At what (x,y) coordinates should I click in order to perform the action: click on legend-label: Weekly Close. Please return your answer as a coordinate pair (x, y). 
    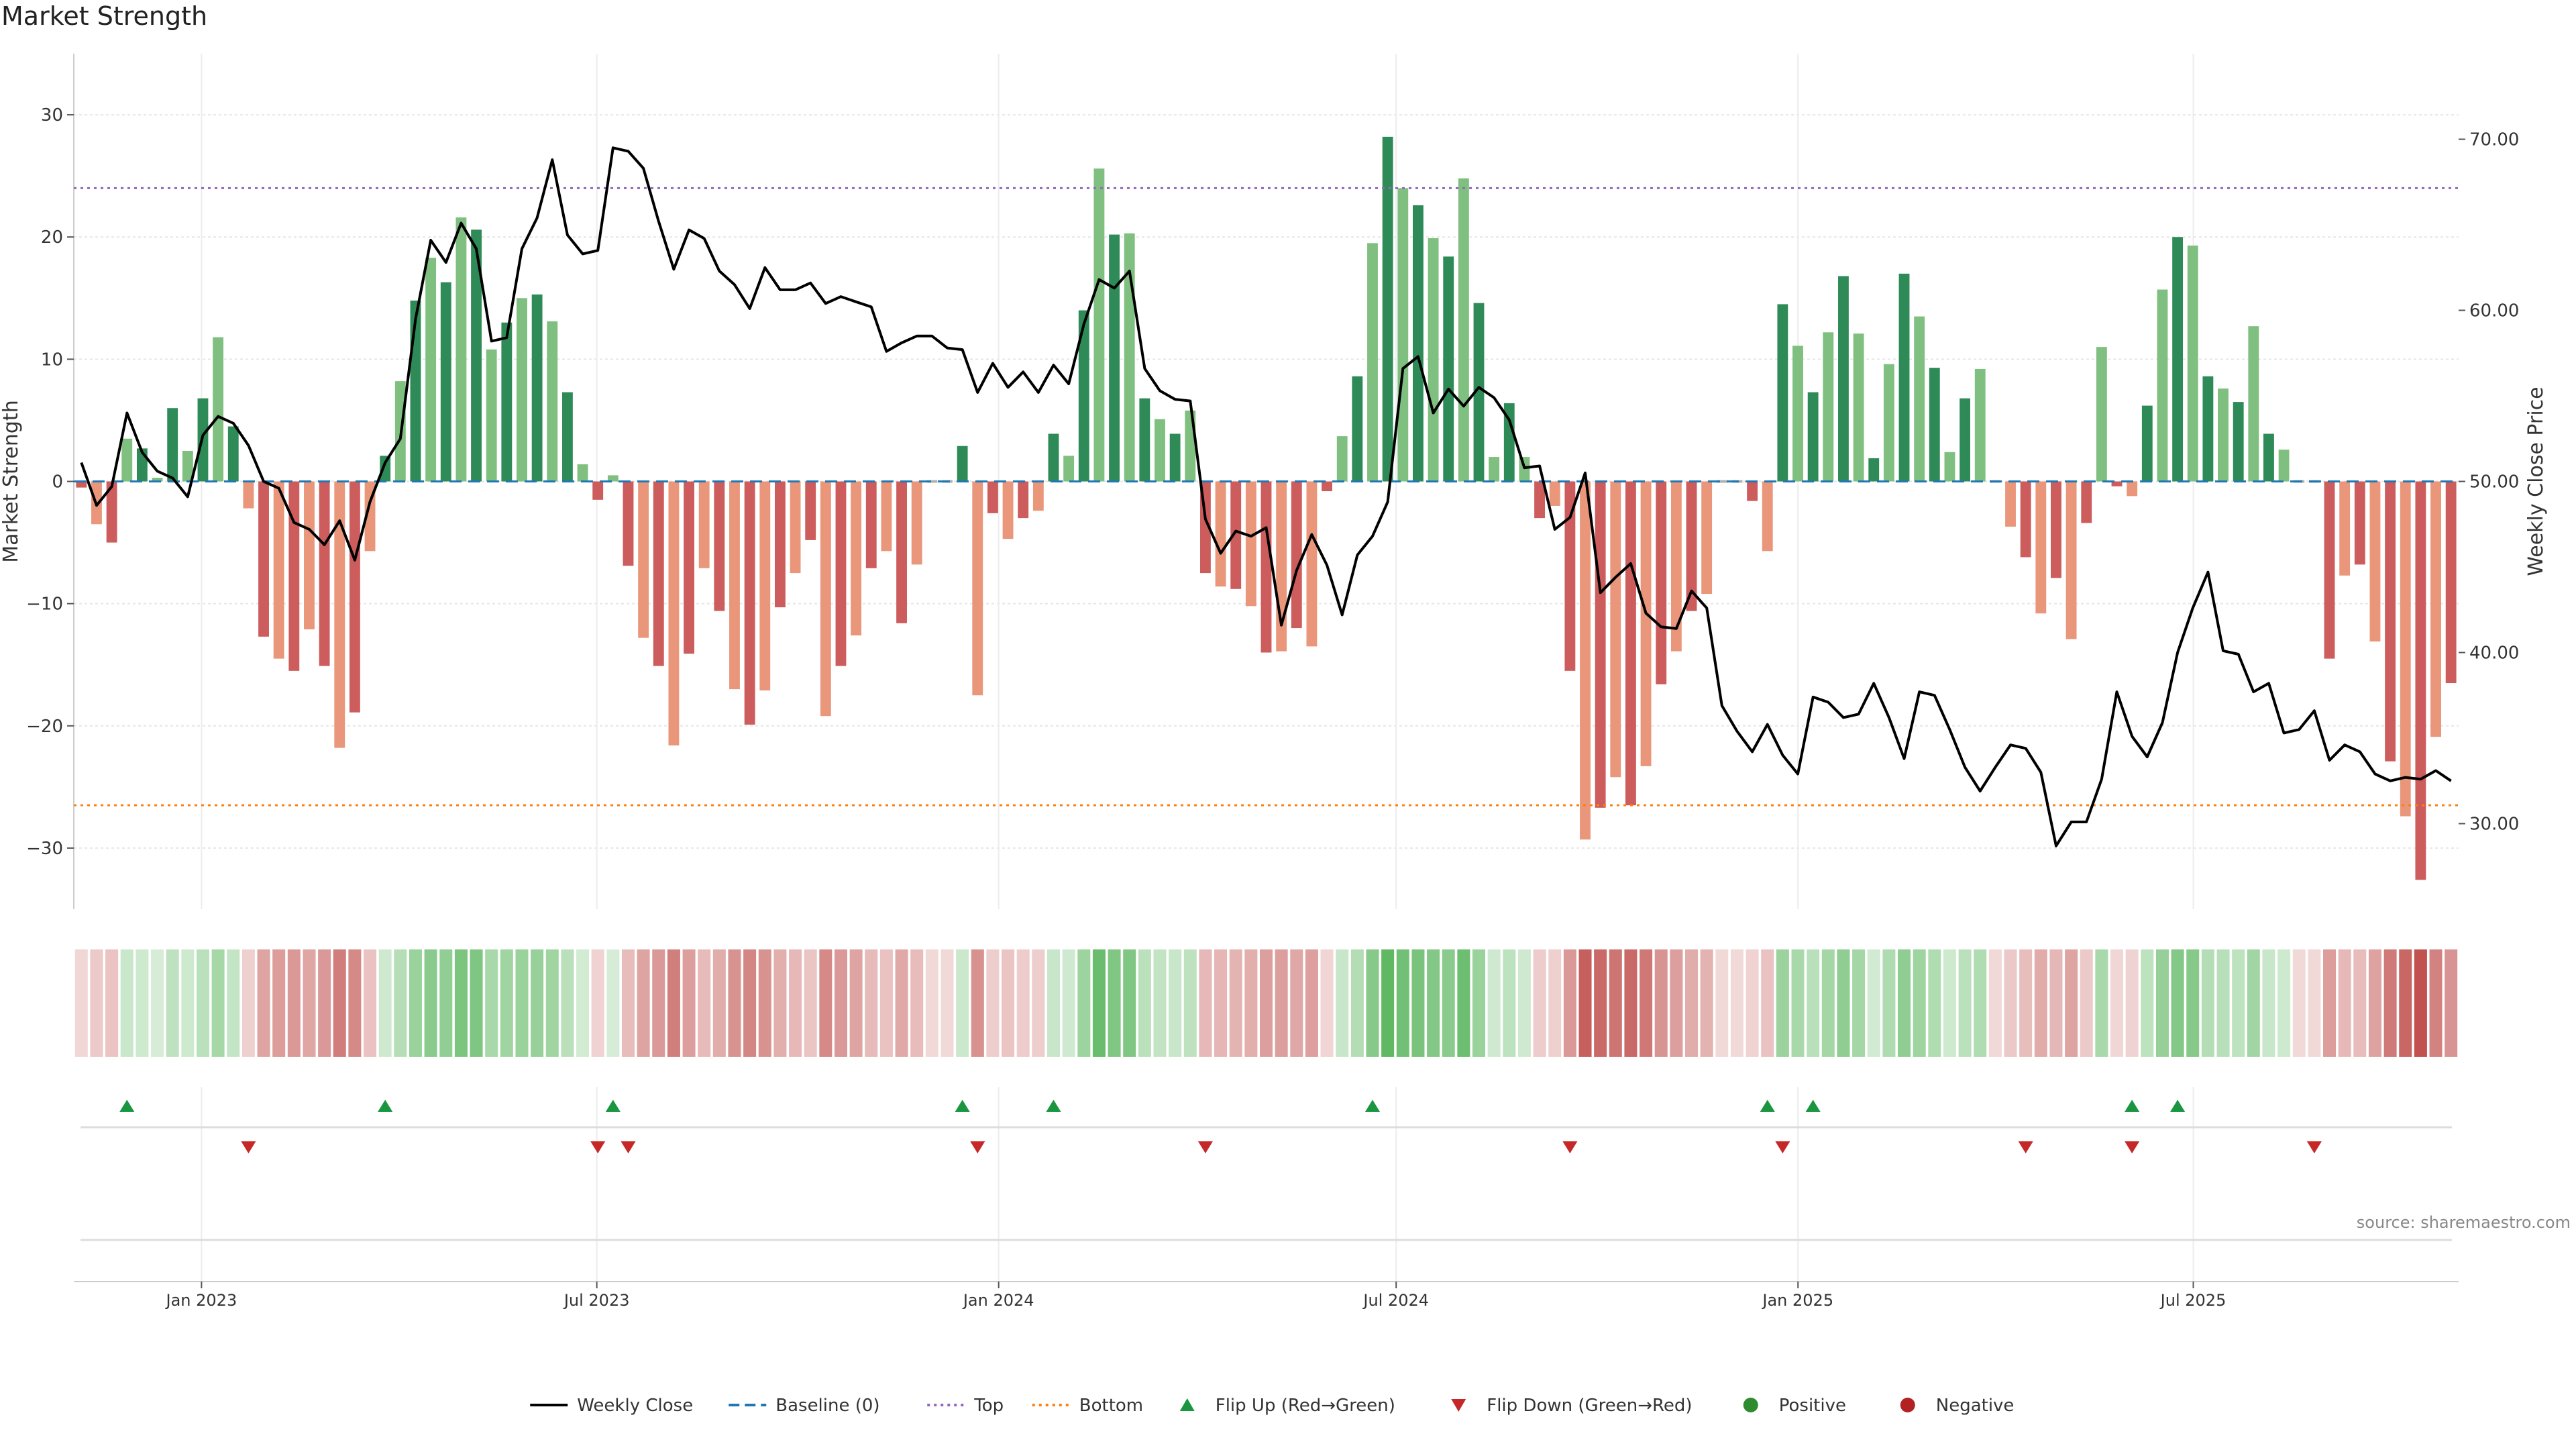
    Looking at the image, I should click on (635, 1406).